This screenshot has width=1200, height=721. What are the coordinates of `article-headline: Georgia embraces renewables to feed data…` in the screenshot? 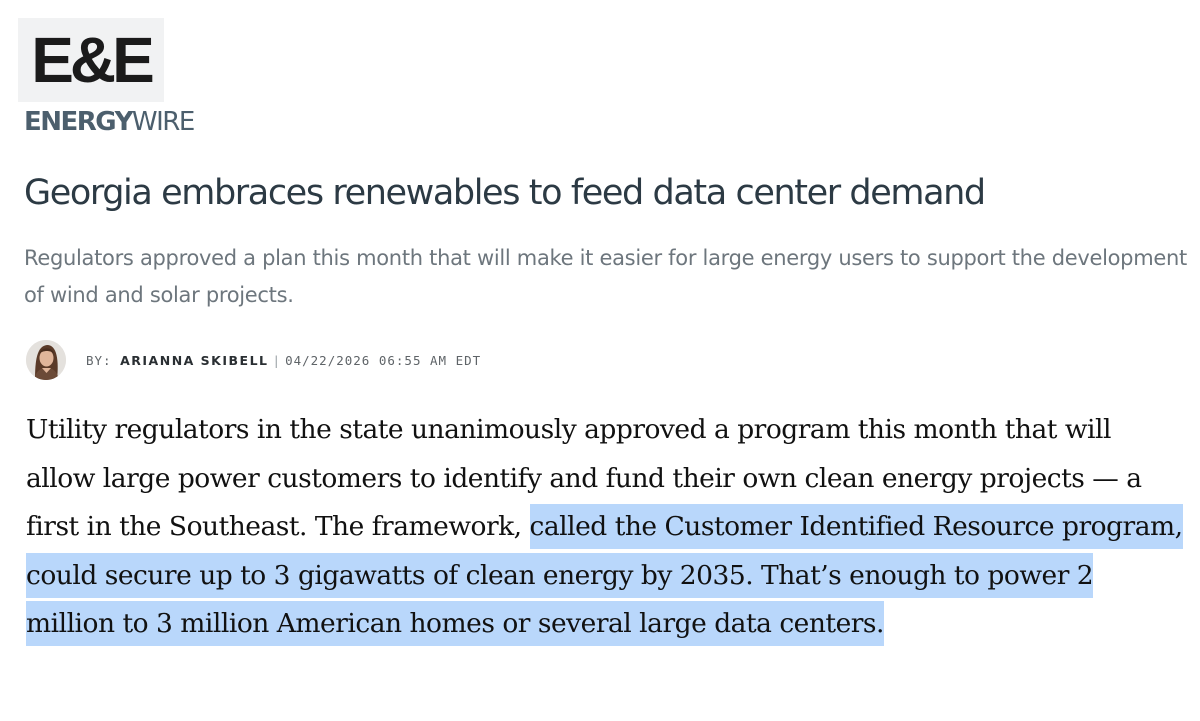 It's located at (505, 193).